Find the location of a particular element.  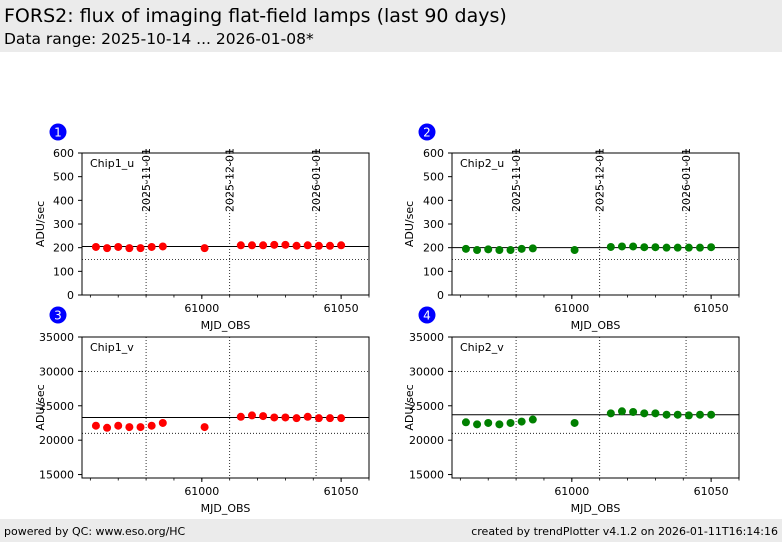

footer-credit: powered by QC: www.eso.org/HC is located at coordinates (95, 531).